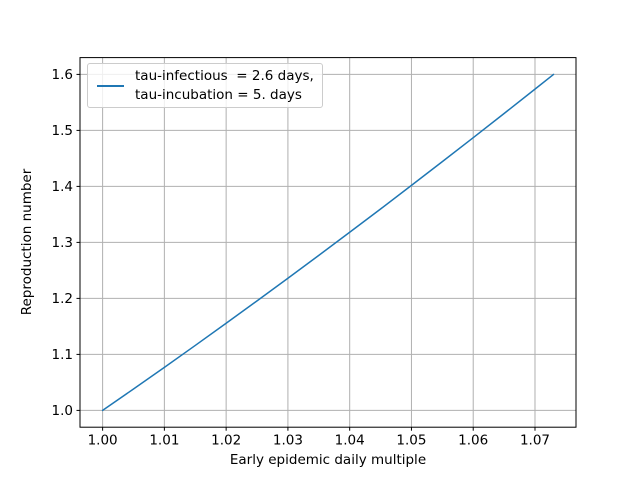  I want to click on x-axis-label: Early epidemic daily multiple, so click(328, 460).